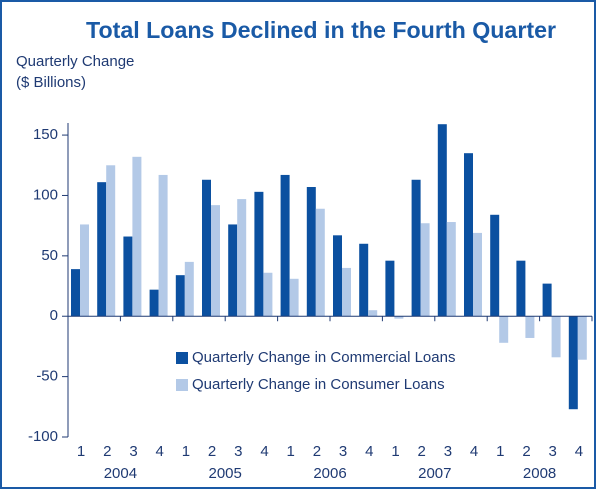  What do you see at coordinates (539, 473) in the screenshot?
I see `year-label: 2008` at bounding box center [539, 473].